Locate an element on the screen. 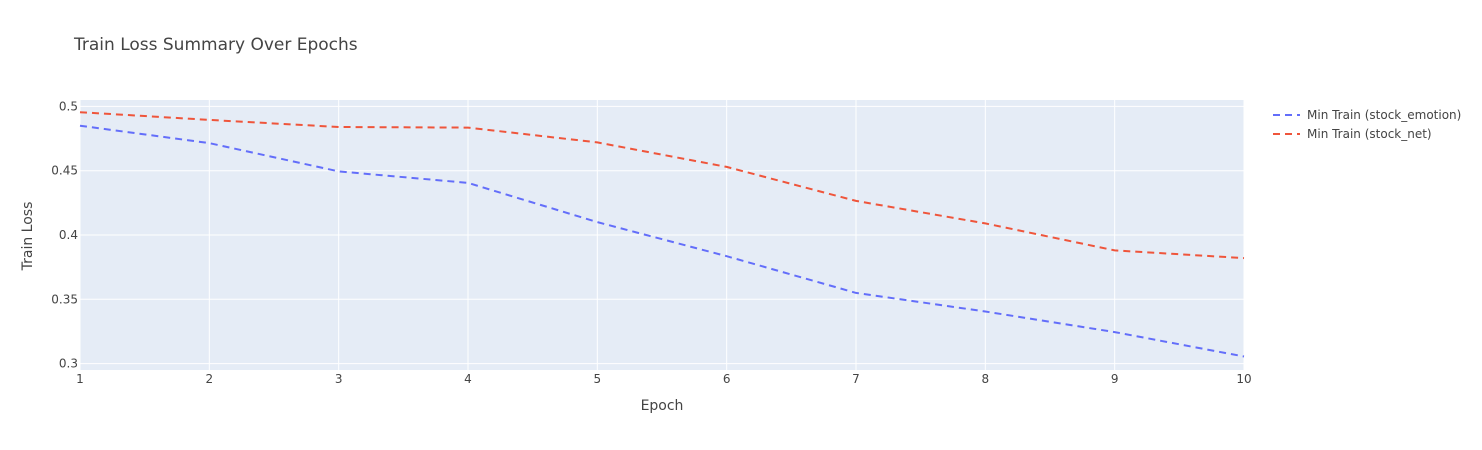 The height and width of the screenshot is (450, 1482). y-tick-label: 0.4 is located at coordinates (68, 235).